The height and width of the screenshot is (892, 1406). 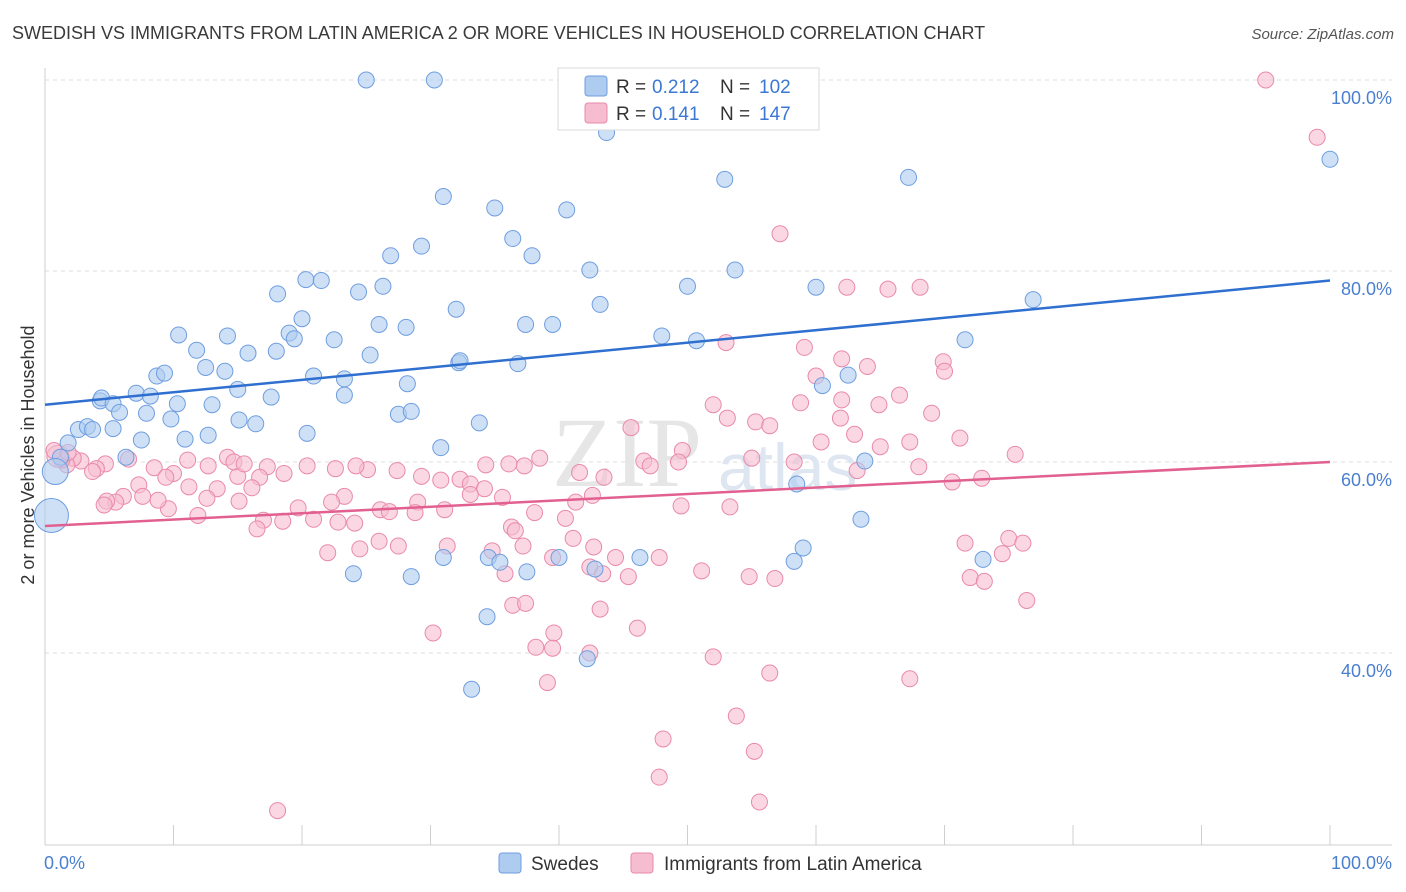 I want to click on swedes-trend-line, so click(x=687, y=342).